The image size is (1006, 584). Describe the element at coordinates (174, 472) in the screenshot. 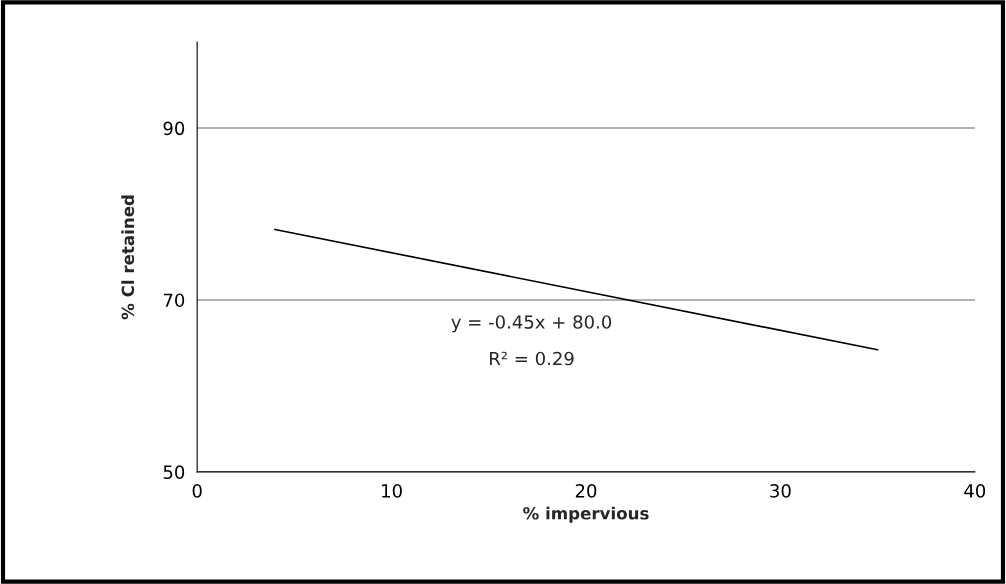

I see `y-tick-label: 50` at that location.